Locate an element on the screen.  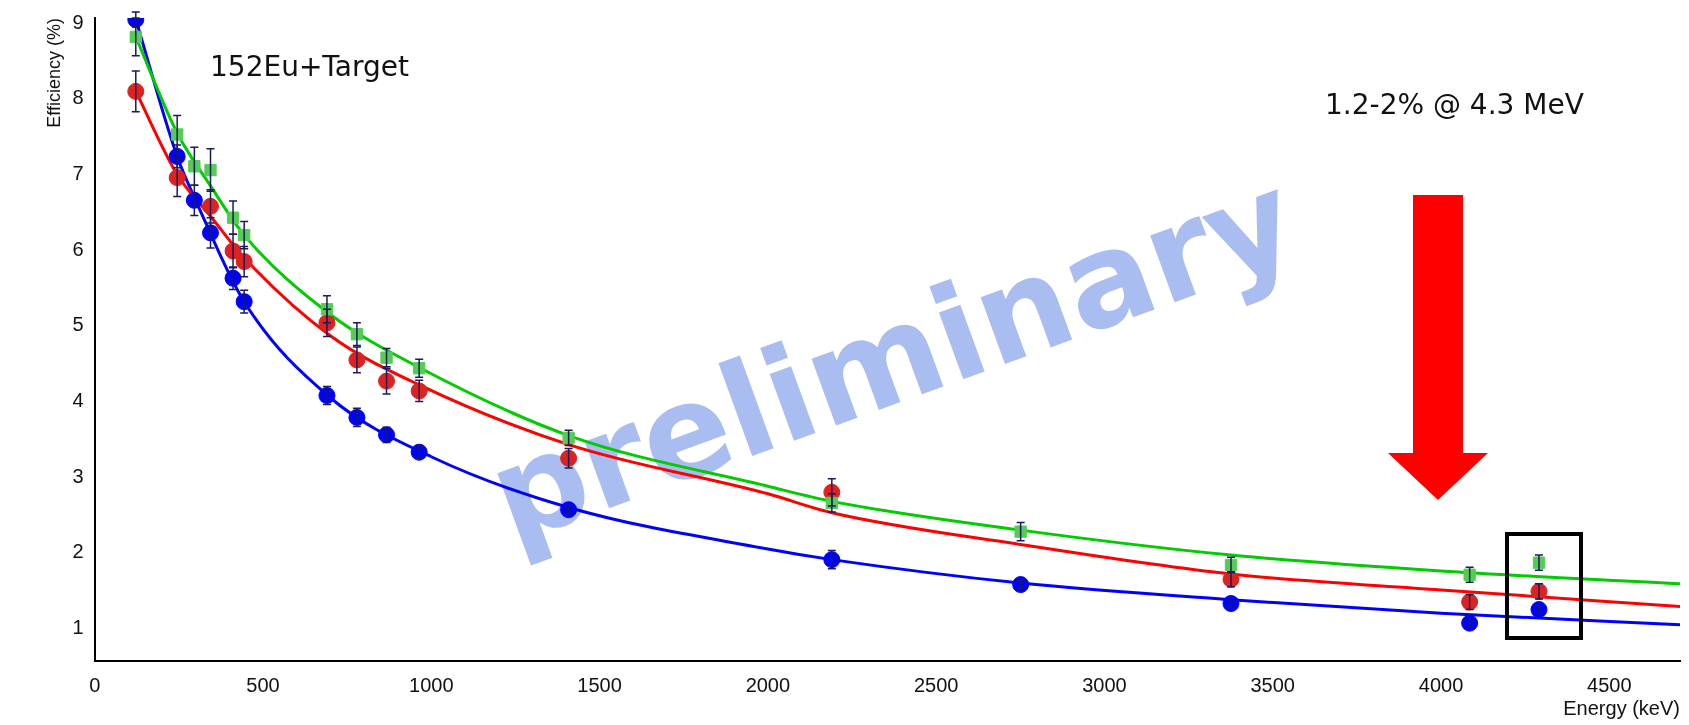
y-tick-label: 9 is located at coordinates (78, 21).